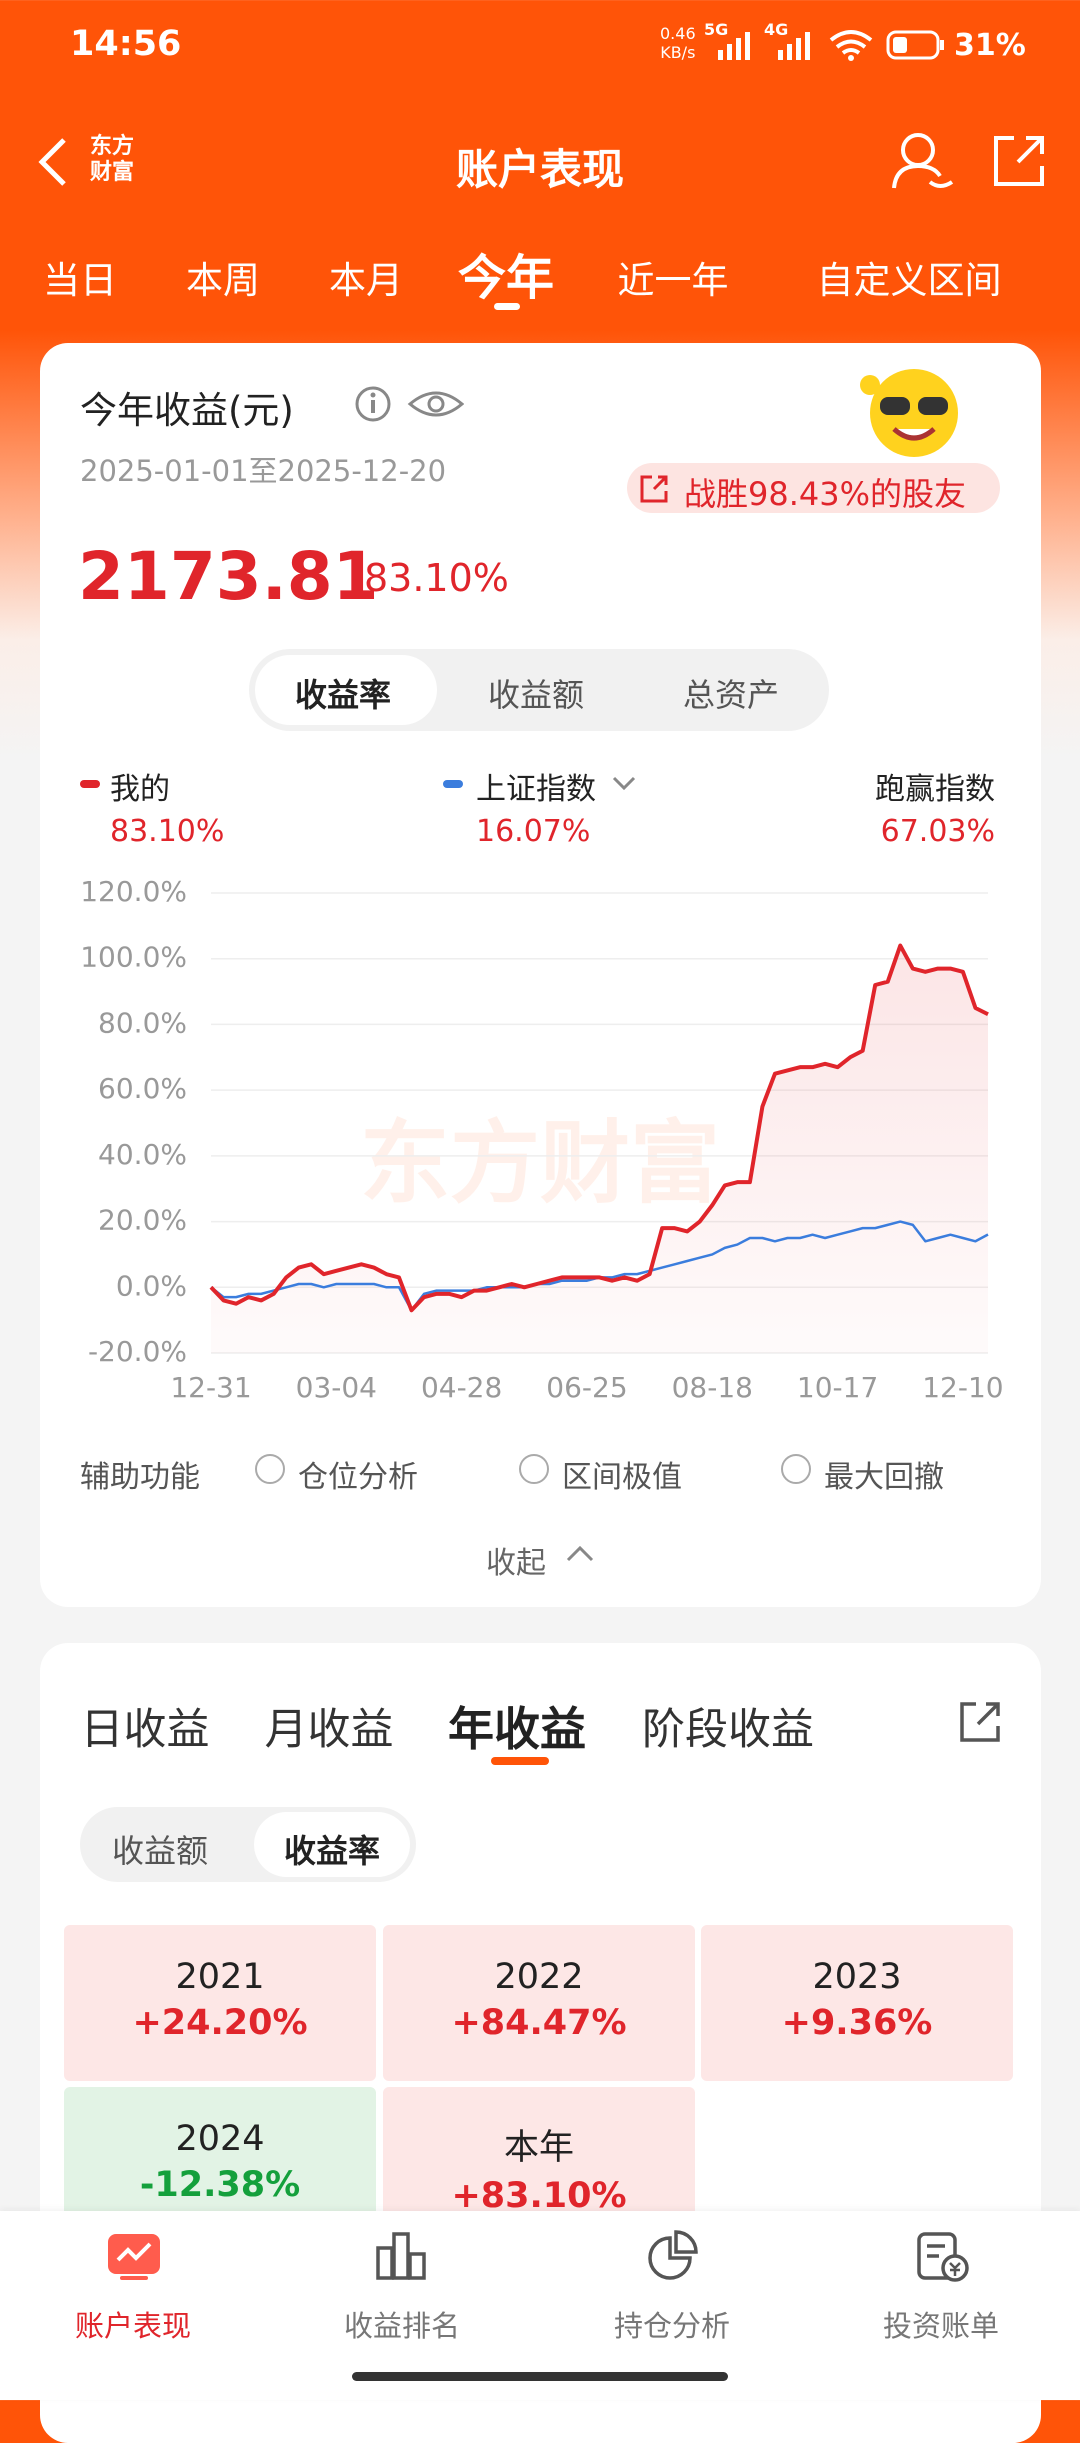 This screenshot has height=2443, width=1080. I want to click on year-return: +83.10%, so click(539, 2196).